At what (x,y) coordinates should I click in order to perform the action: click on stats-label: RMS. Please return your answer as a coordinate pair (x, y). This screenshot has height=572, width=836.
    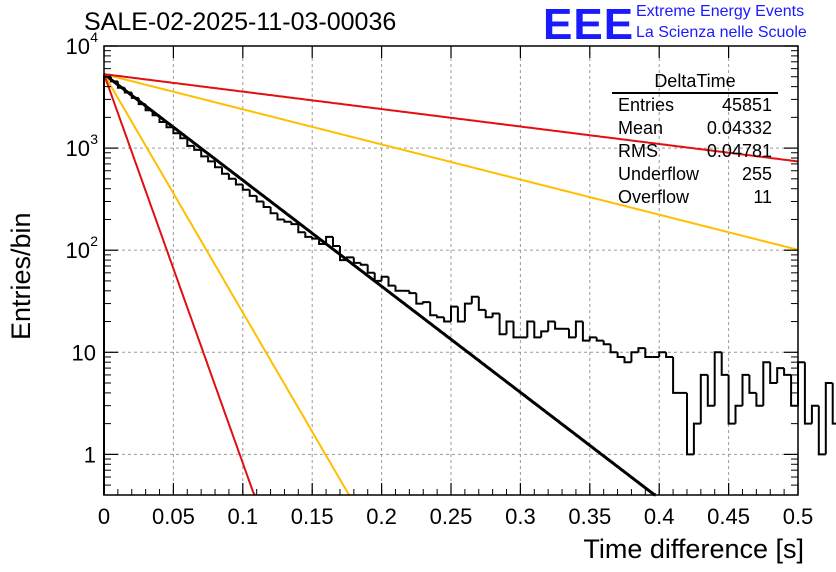
    Looking at the image, I should click on (638, 151).